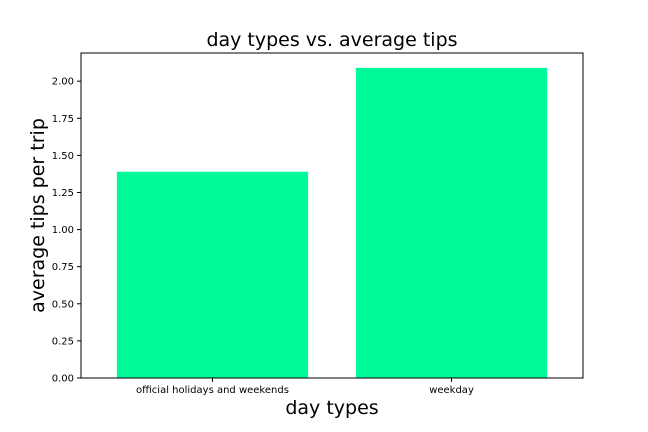  Describe the element at coordinates (305, 387) in the screenshot. I see `x-axis-ticks: official holidays and weekends weekday` at that location.